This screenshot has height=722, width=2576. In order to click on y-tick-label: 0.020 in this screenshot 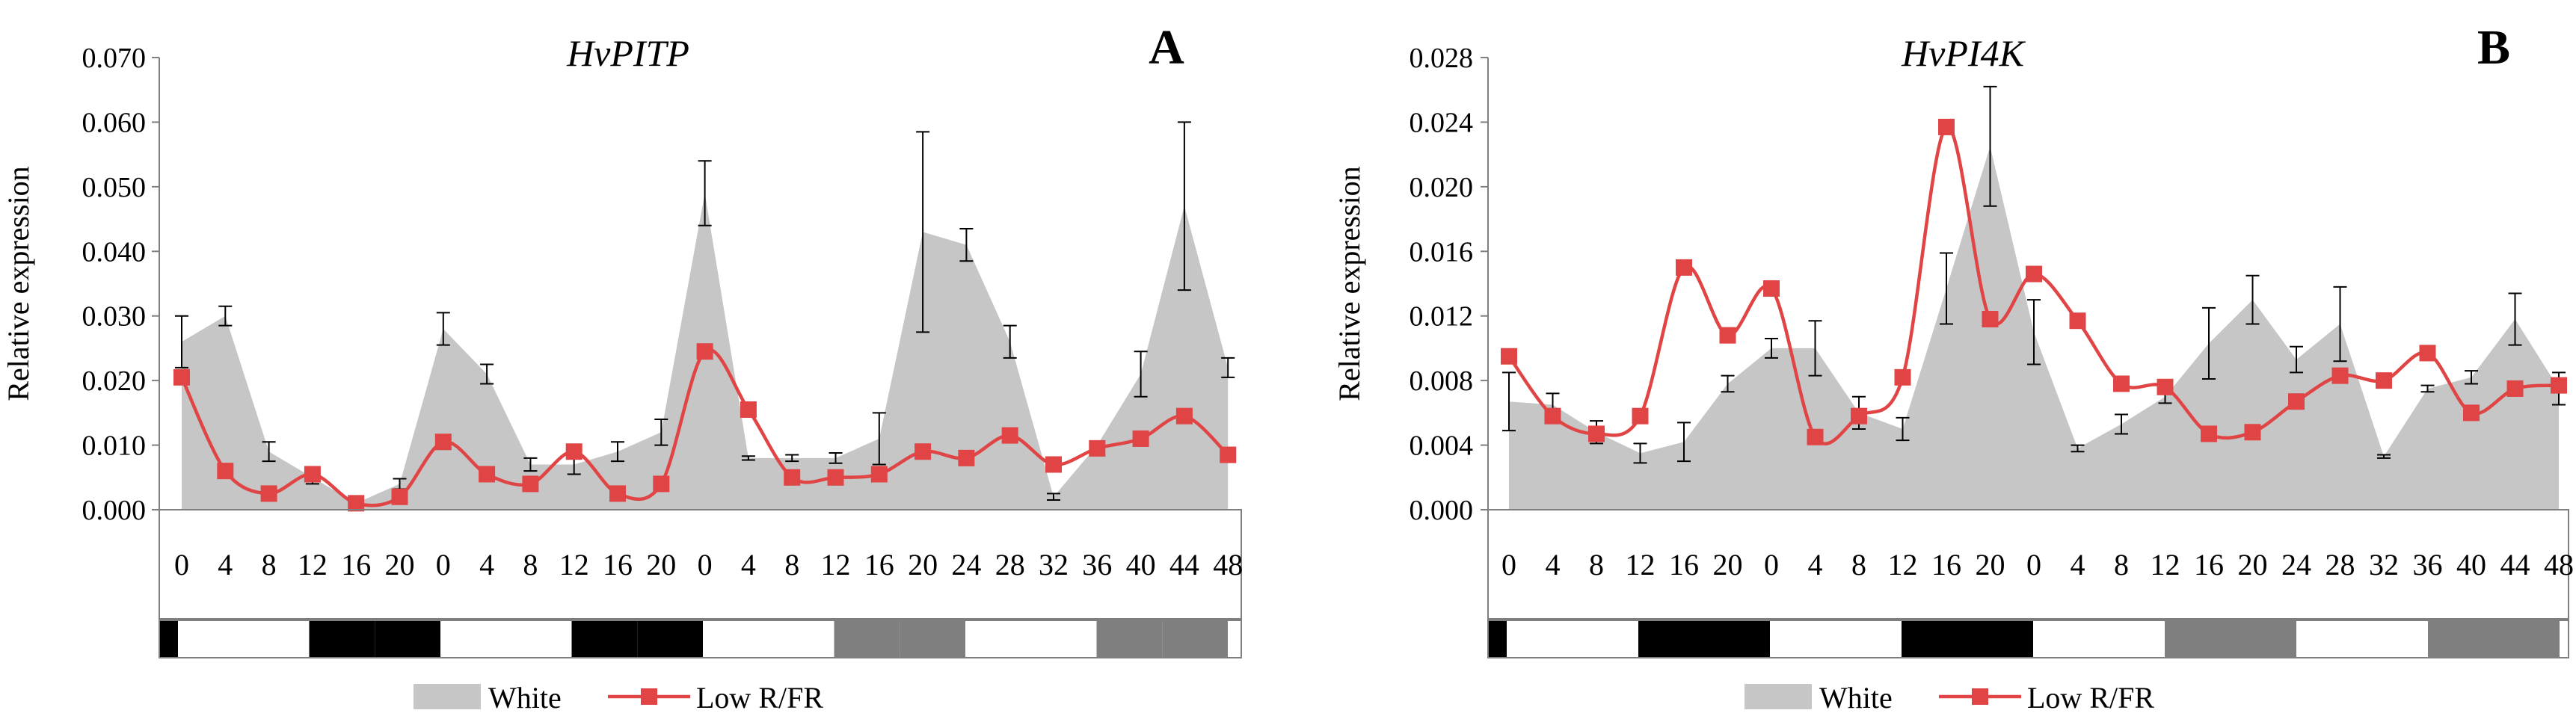, I will do `click(1442, 187)`.